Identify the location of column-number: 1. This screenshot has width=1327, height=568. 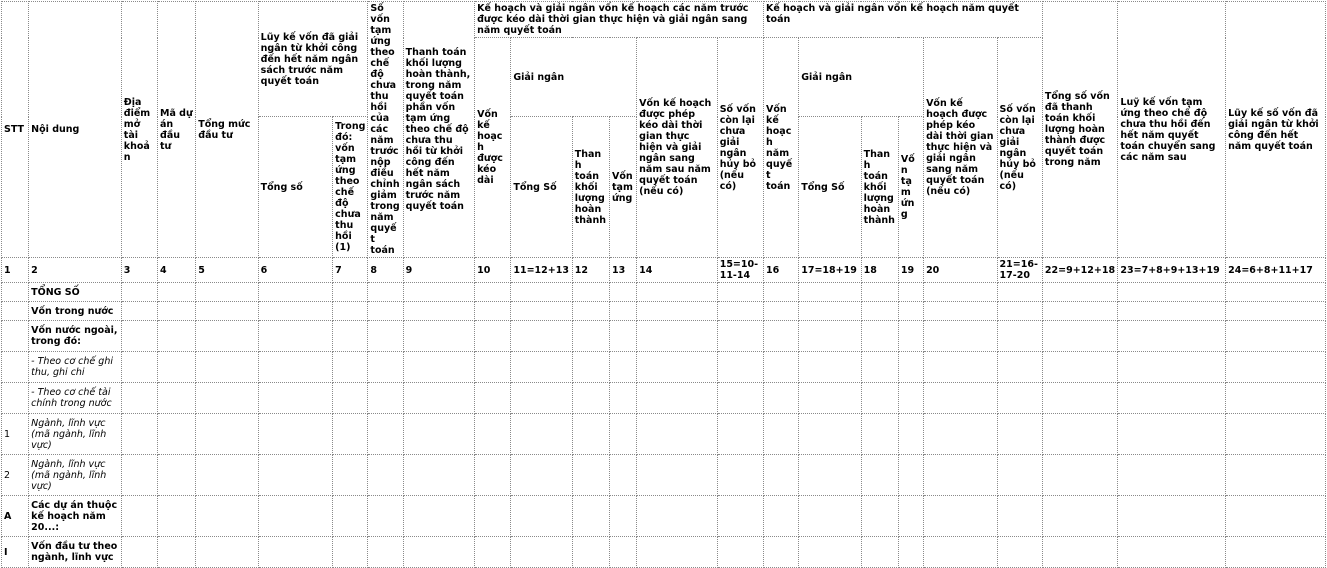
(15, 270).